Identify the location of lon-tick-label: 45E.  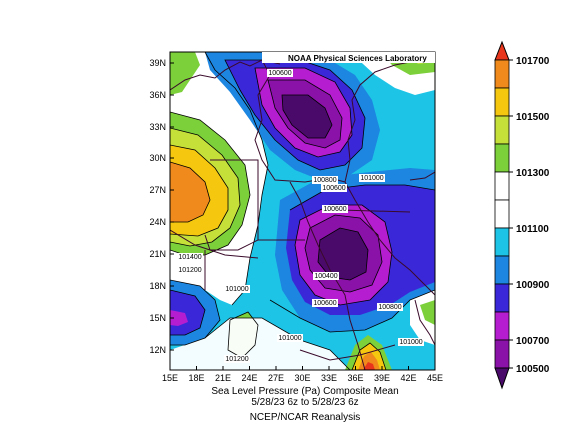
(435, 378).